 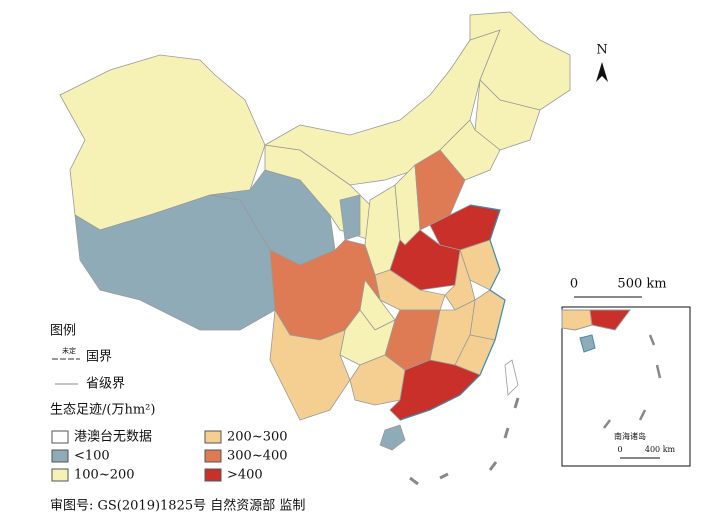 I want to click on legend-national: 国界, so click(x=99, y=357).